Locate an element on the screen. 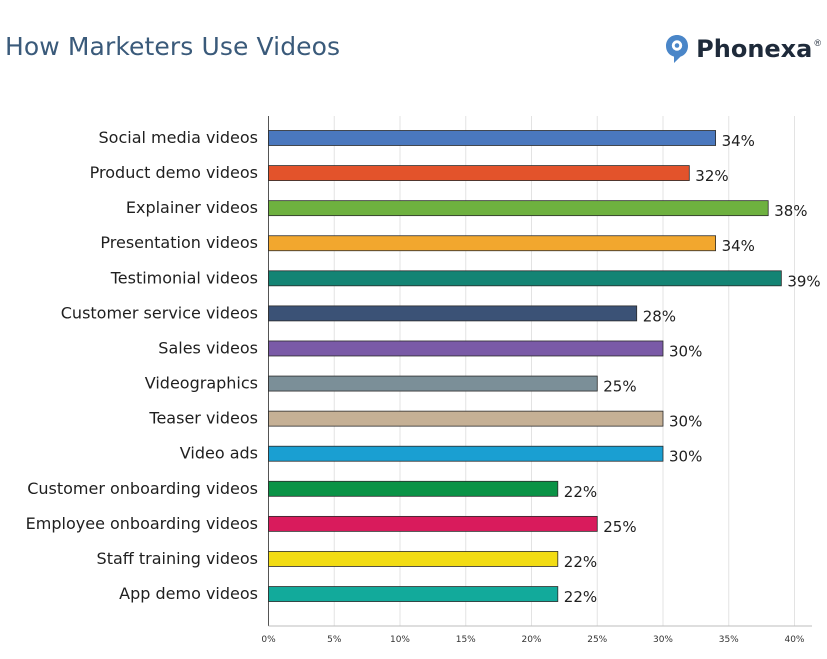 The image size is (827, 659). x-tick-label: 5% is located at coordinates (334, 640).